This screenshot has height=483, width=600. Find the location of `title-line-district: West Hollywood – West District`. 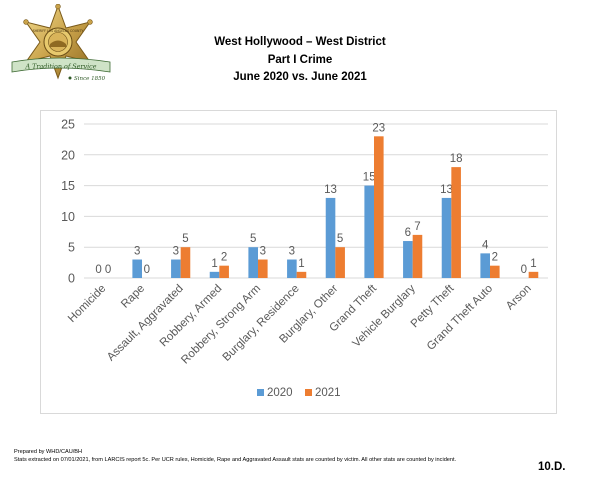

title-line-district: West Hollywood – West District is located at coordinates (300, 42).